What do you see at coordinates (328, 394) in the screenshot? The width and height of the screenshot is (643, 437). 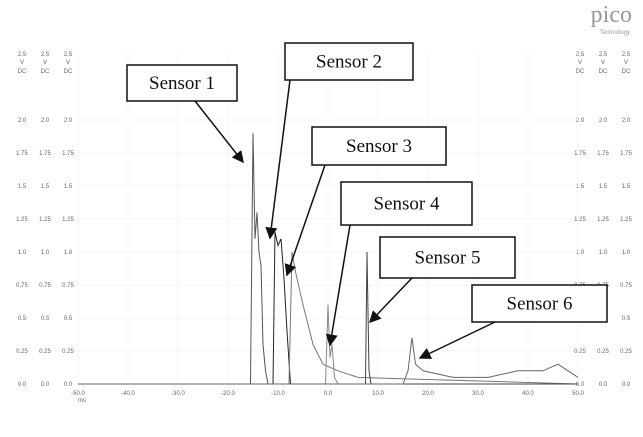 I see `x-tick-label: 0.0` at bounding box center [328, 394].